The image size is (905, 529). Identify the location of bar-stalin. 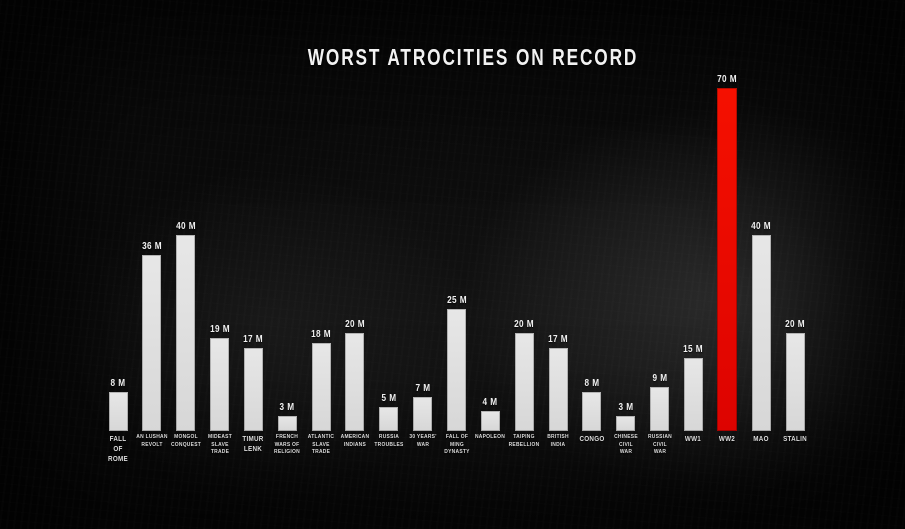
(795, 382).